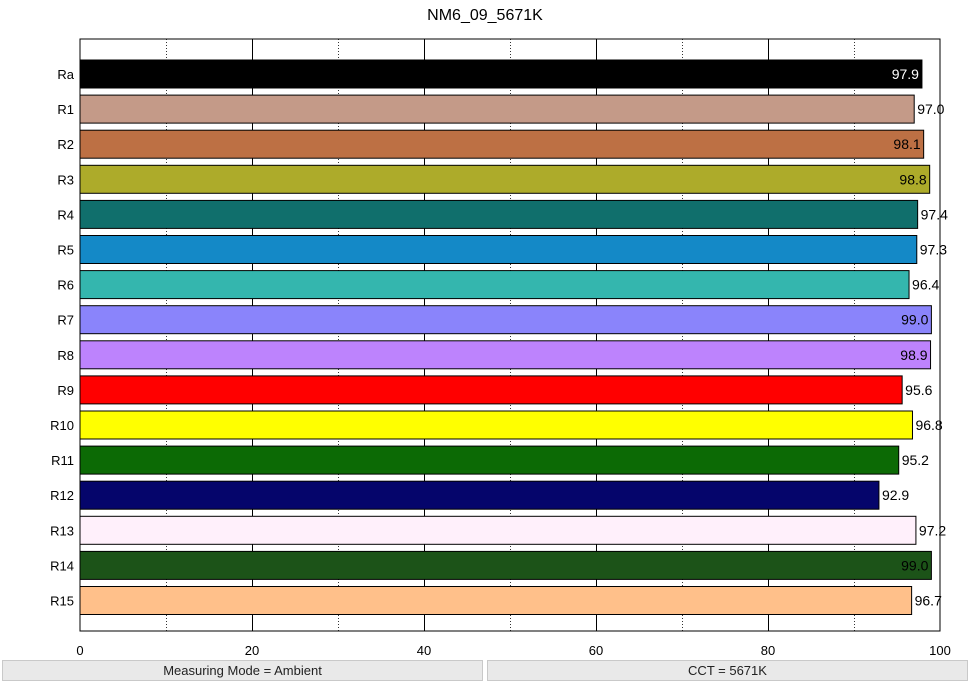 The height and width of the screenshot is (683, 970). I want to click on bar-r6, so click(494, 285).